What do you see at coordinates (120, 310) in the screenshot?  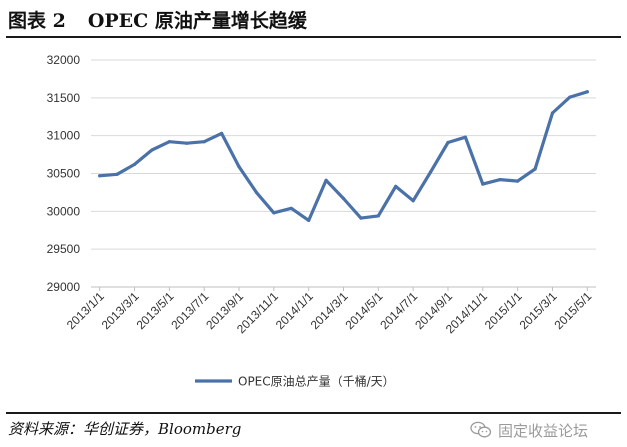 I see `x-tick-label: 2013/3/1` at bounding box center [120, 310].